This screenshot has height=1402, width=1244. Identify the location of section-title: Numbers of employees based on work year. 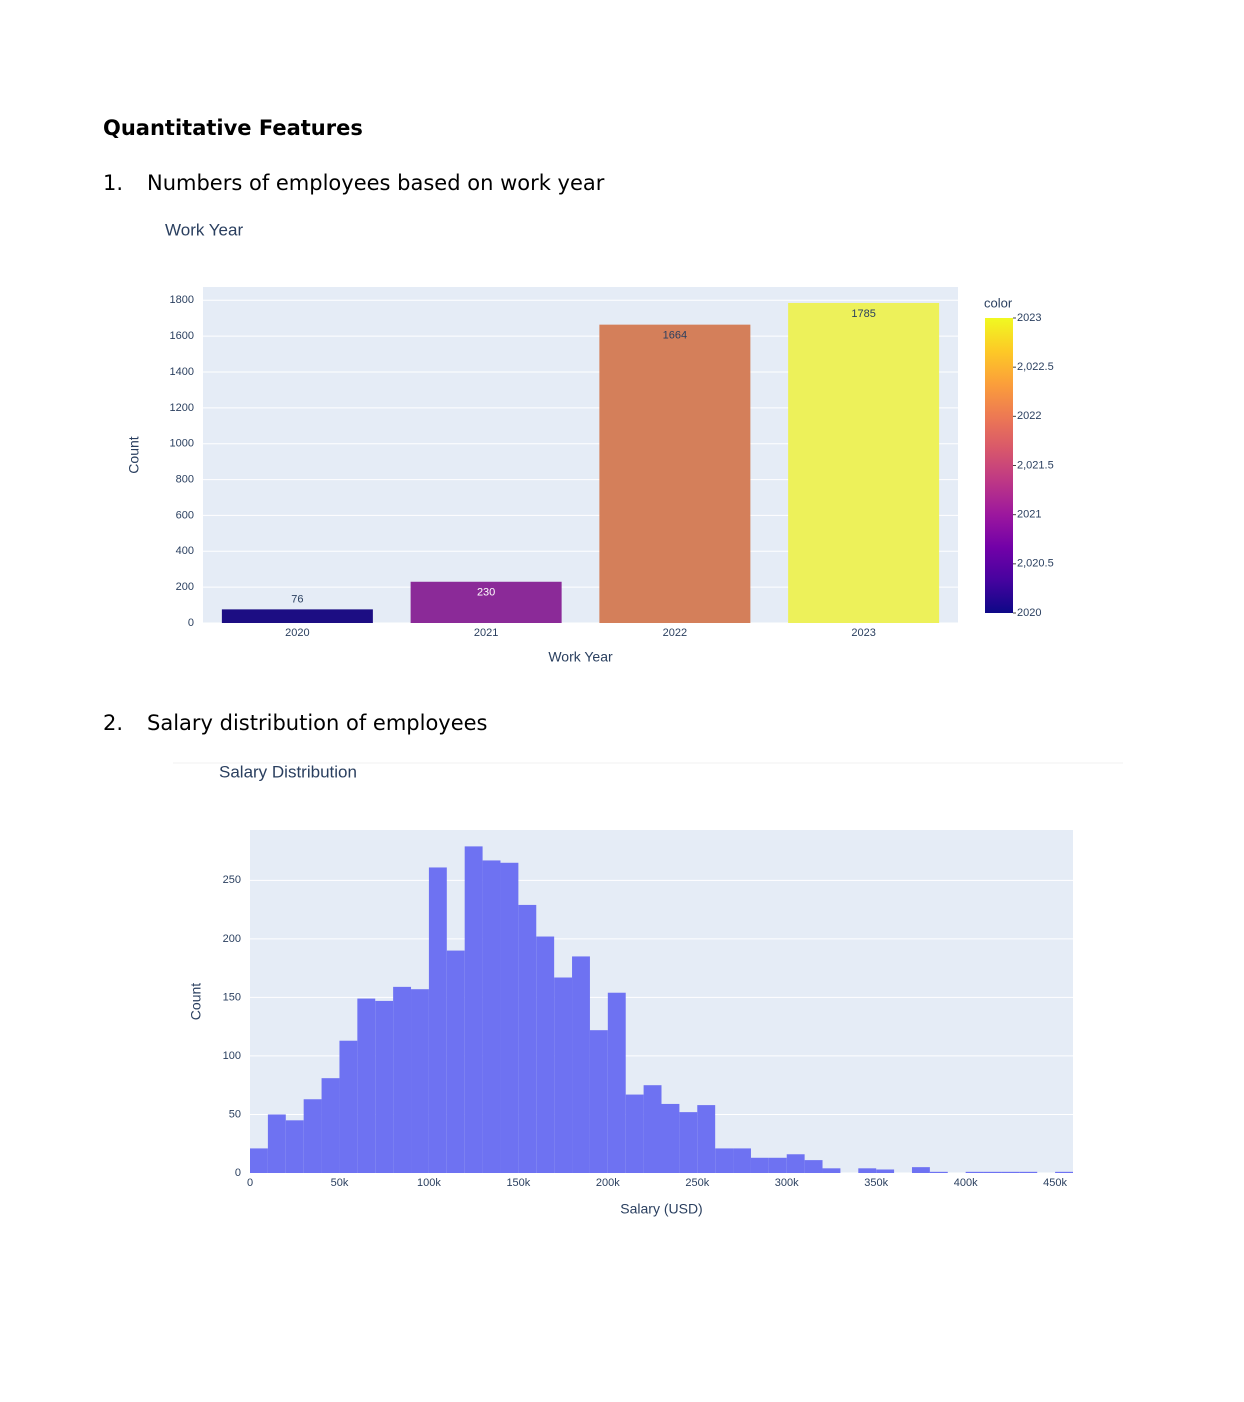
(376, 183).